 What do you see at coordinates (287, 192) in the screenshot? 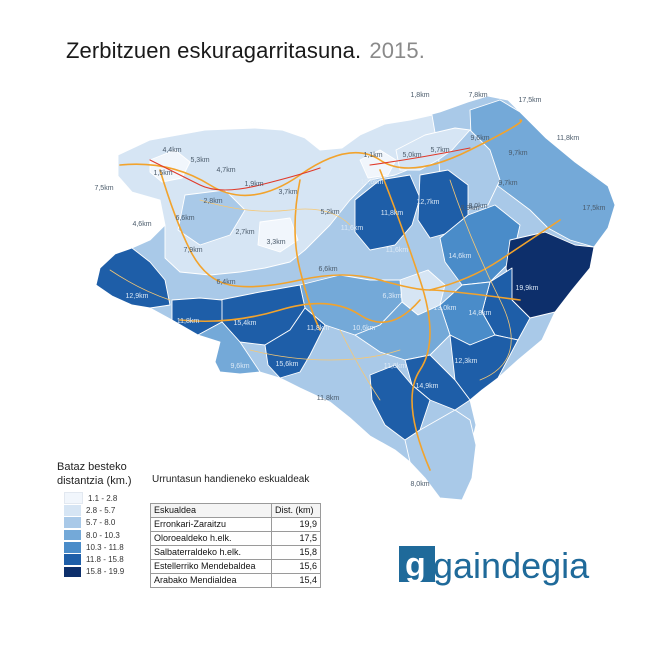
I see `map-distance-label: 3,7km` at bounding box center [287, 192].